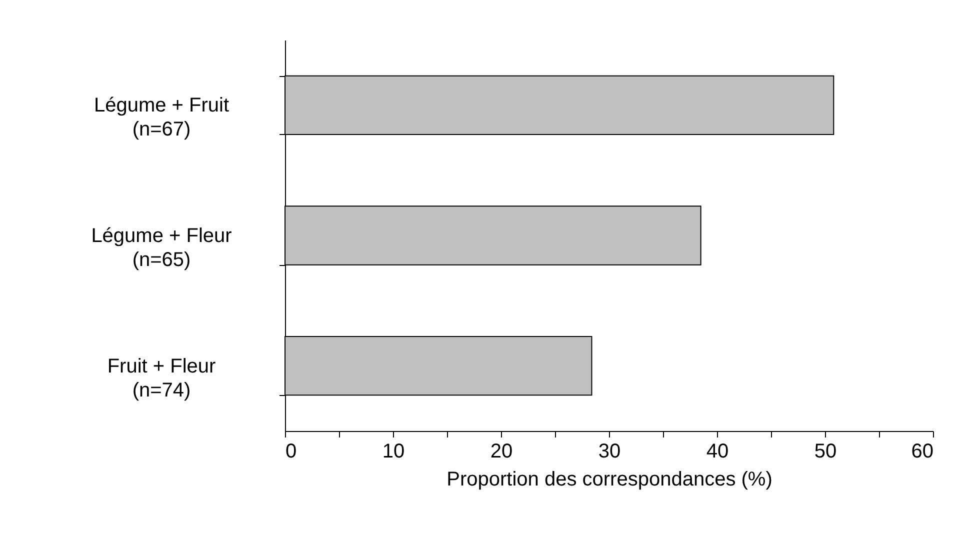 The image size is (956, 551). Describe the element at coordinates (291, 451) in the screenshot. I see `x-tick-label: 0` at that location.